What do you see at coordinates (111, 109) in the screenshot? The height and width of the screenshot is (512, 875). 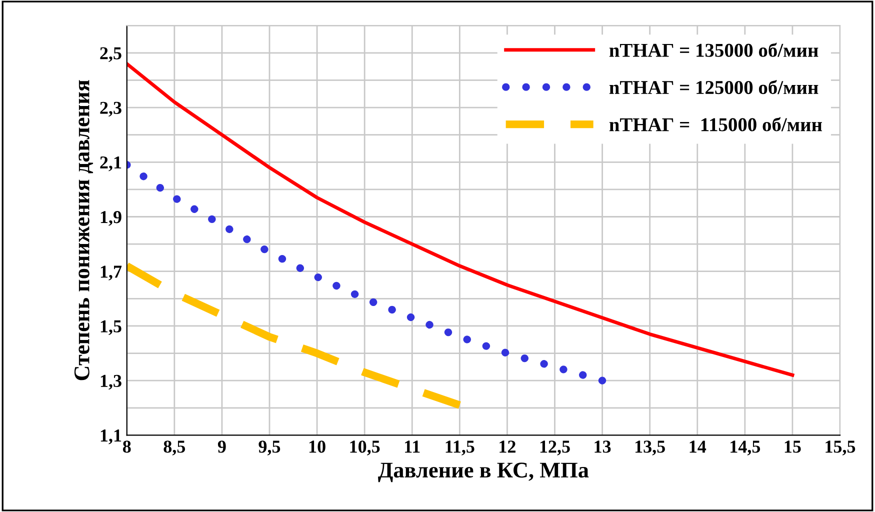 I see `y-tick-label: 2,3` at bounding box center [111, 109].